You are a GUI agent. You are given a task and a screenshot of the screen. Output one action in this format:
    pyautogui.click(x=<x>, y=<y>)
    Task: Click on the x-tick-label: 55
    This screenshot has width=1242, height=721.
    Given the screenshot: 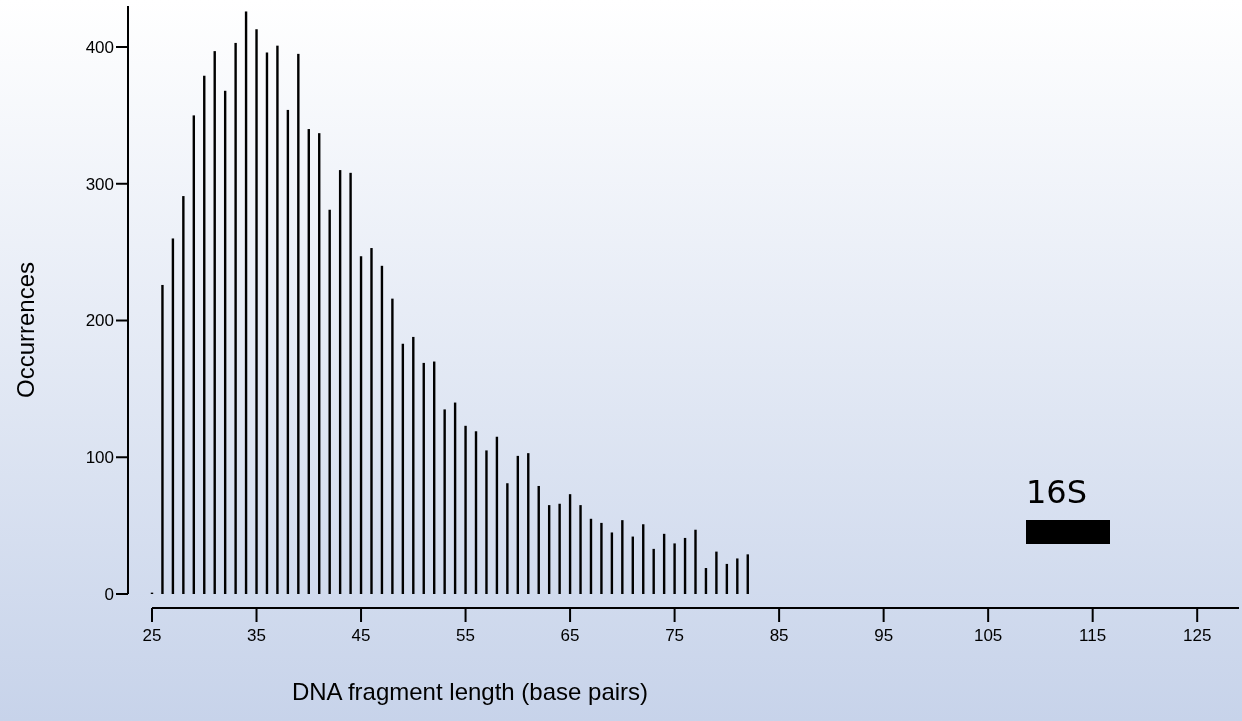 What is the action you would take?
    pyautogui.click(x=466, y=635)
    